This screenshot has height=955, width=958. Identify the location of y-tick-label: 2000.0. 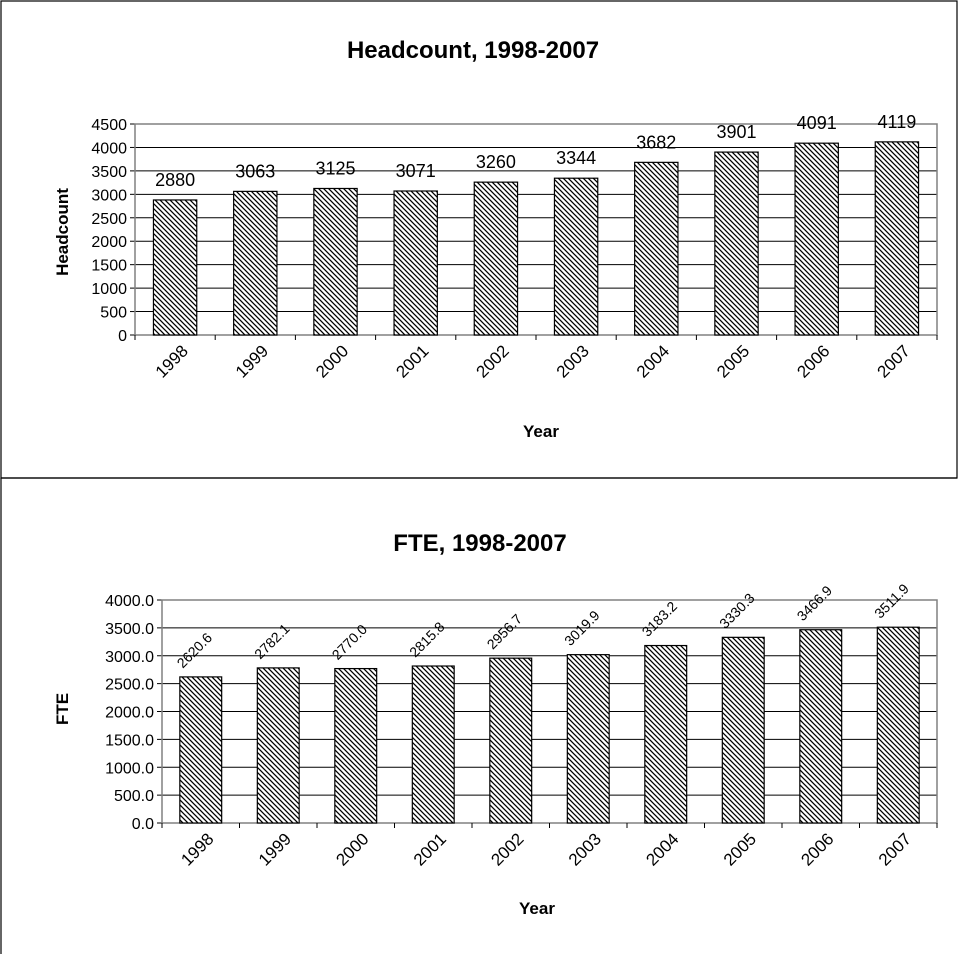
(129, 713).